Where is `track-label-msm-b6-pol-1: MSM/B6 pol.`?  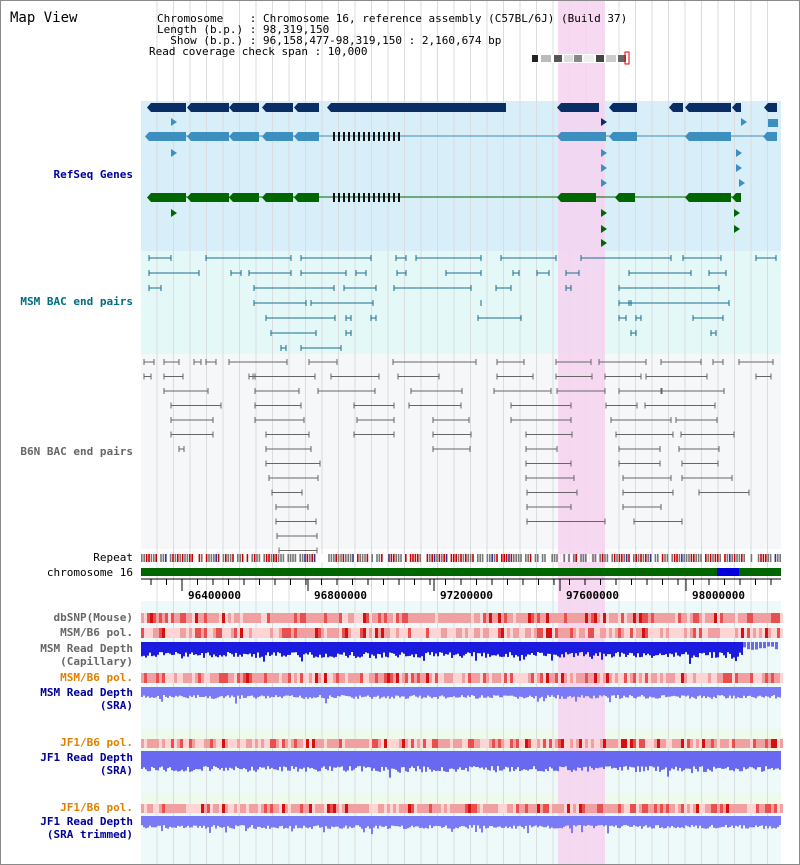 track-label-msm-b6-pol-1: MSM/B6 pol. is located at coordinates (96, 632).